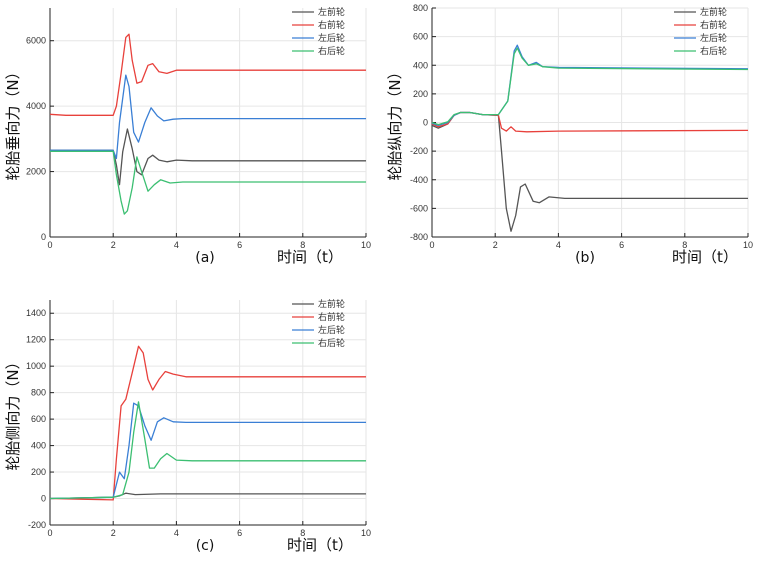 The height and width of the screenshot is (565, 757). I want to click on chart0-panel-label: (a), so click(205, 258).